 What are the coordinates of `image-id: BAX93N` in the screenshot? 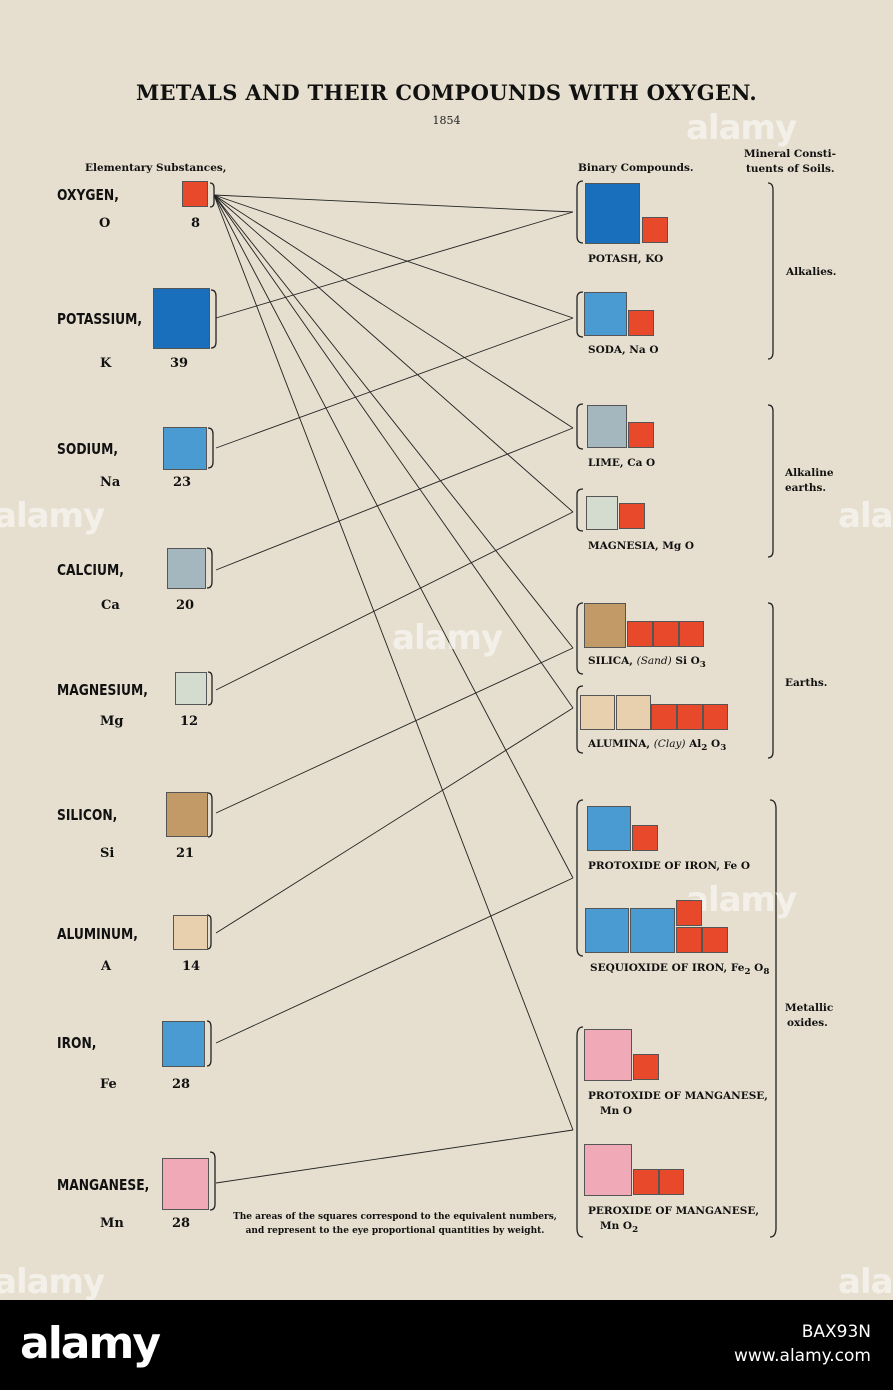 It's located at (836, 1332).